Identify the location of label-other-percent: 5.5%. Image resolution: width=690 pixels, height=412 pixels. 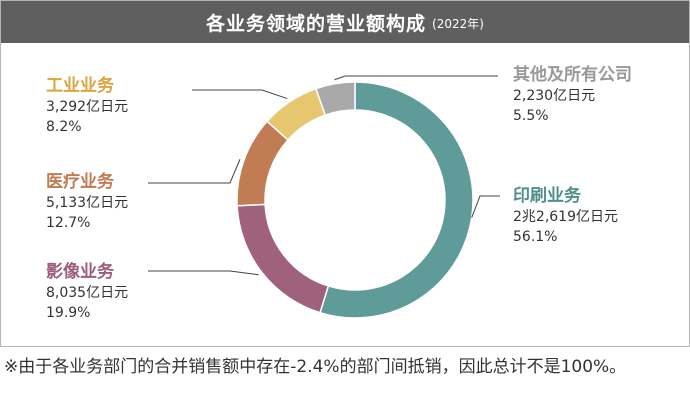
(531, 116).